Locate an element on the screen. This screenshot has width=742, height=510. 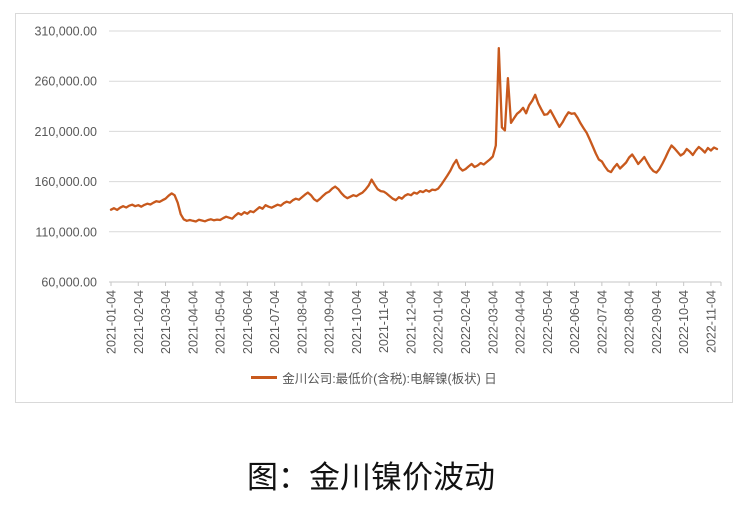
x-tick-label: 2022-06-04 is located at coordinates (575, 322).